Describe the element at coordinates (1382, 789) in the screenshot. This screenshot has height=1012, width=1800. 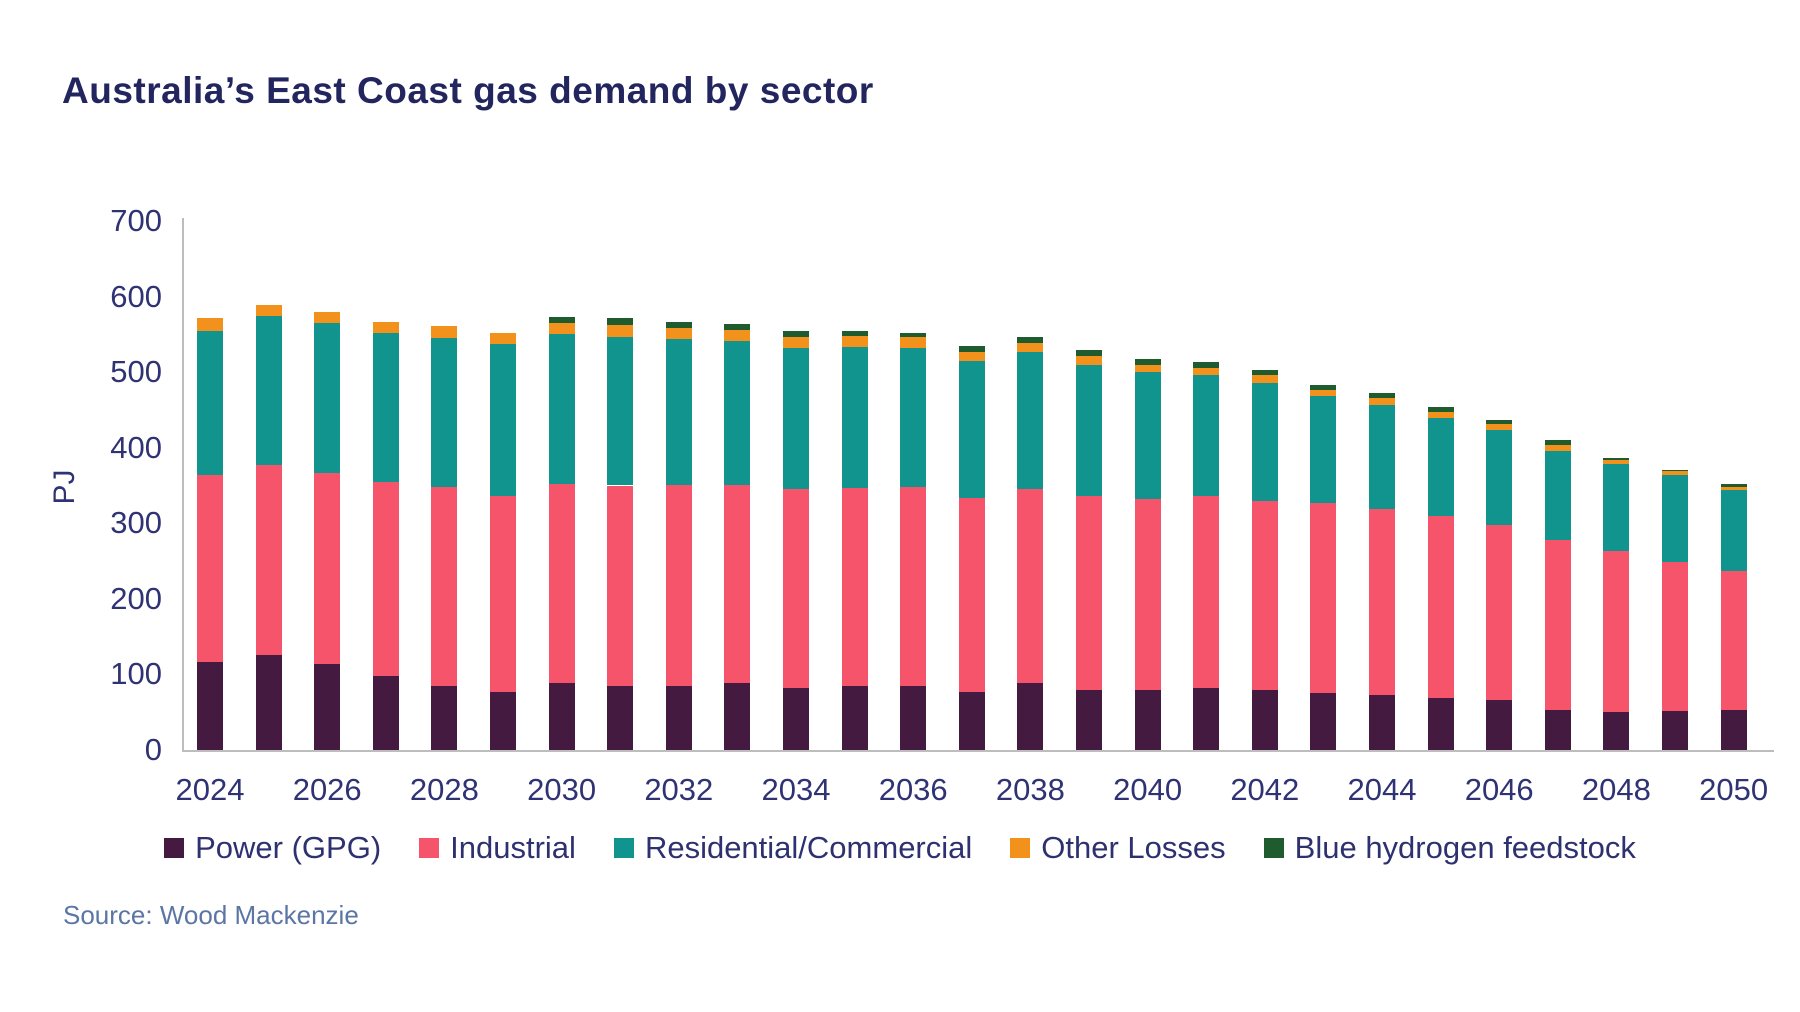
I see `x-tick-label: 2044` at that location.